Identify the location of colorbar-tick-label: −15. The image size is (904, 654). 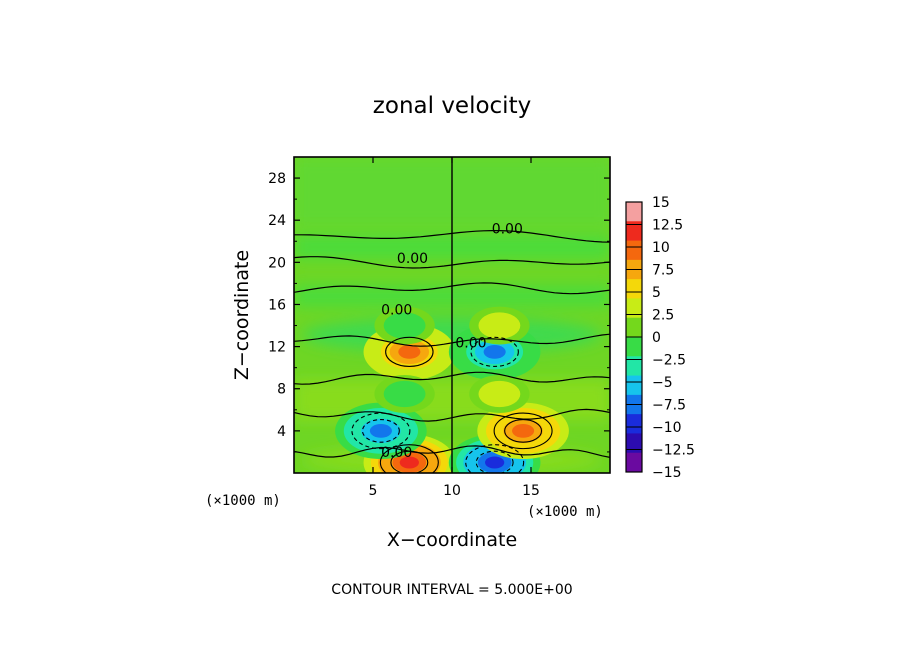
(667, 473).